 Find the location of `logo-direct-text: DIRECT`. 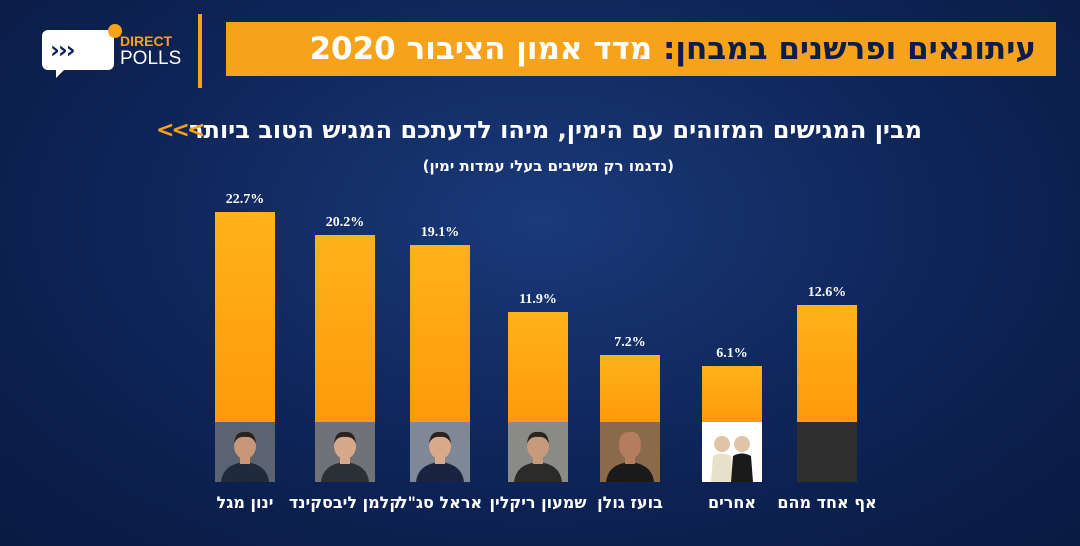

logo-direct-text: DIRECT is located at coordinates (146, 41).